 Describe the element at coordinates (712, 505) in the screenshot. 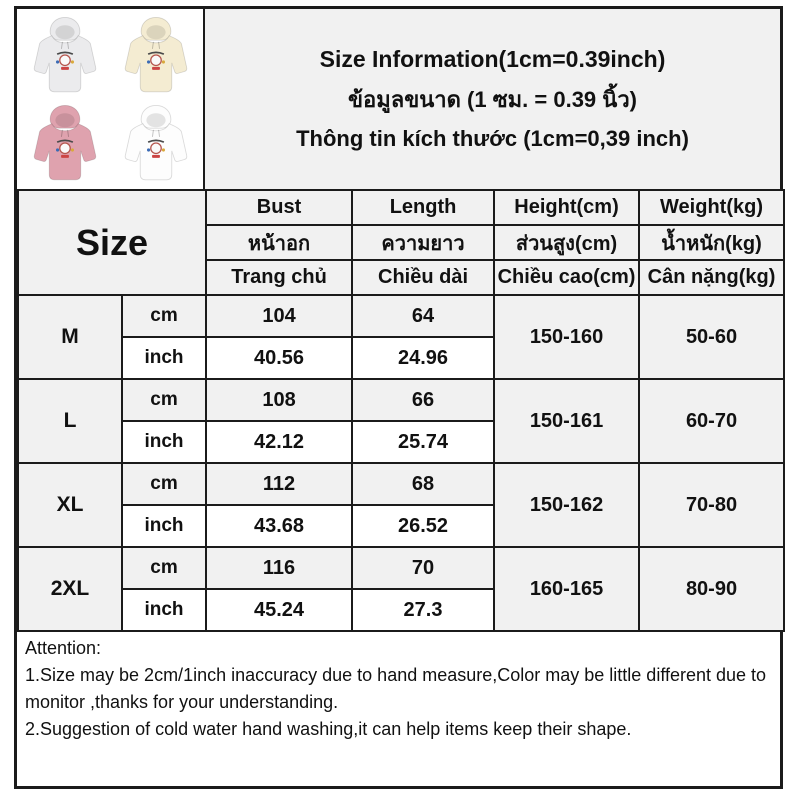

I see `cell-xl-weight: 70-80` at that location.